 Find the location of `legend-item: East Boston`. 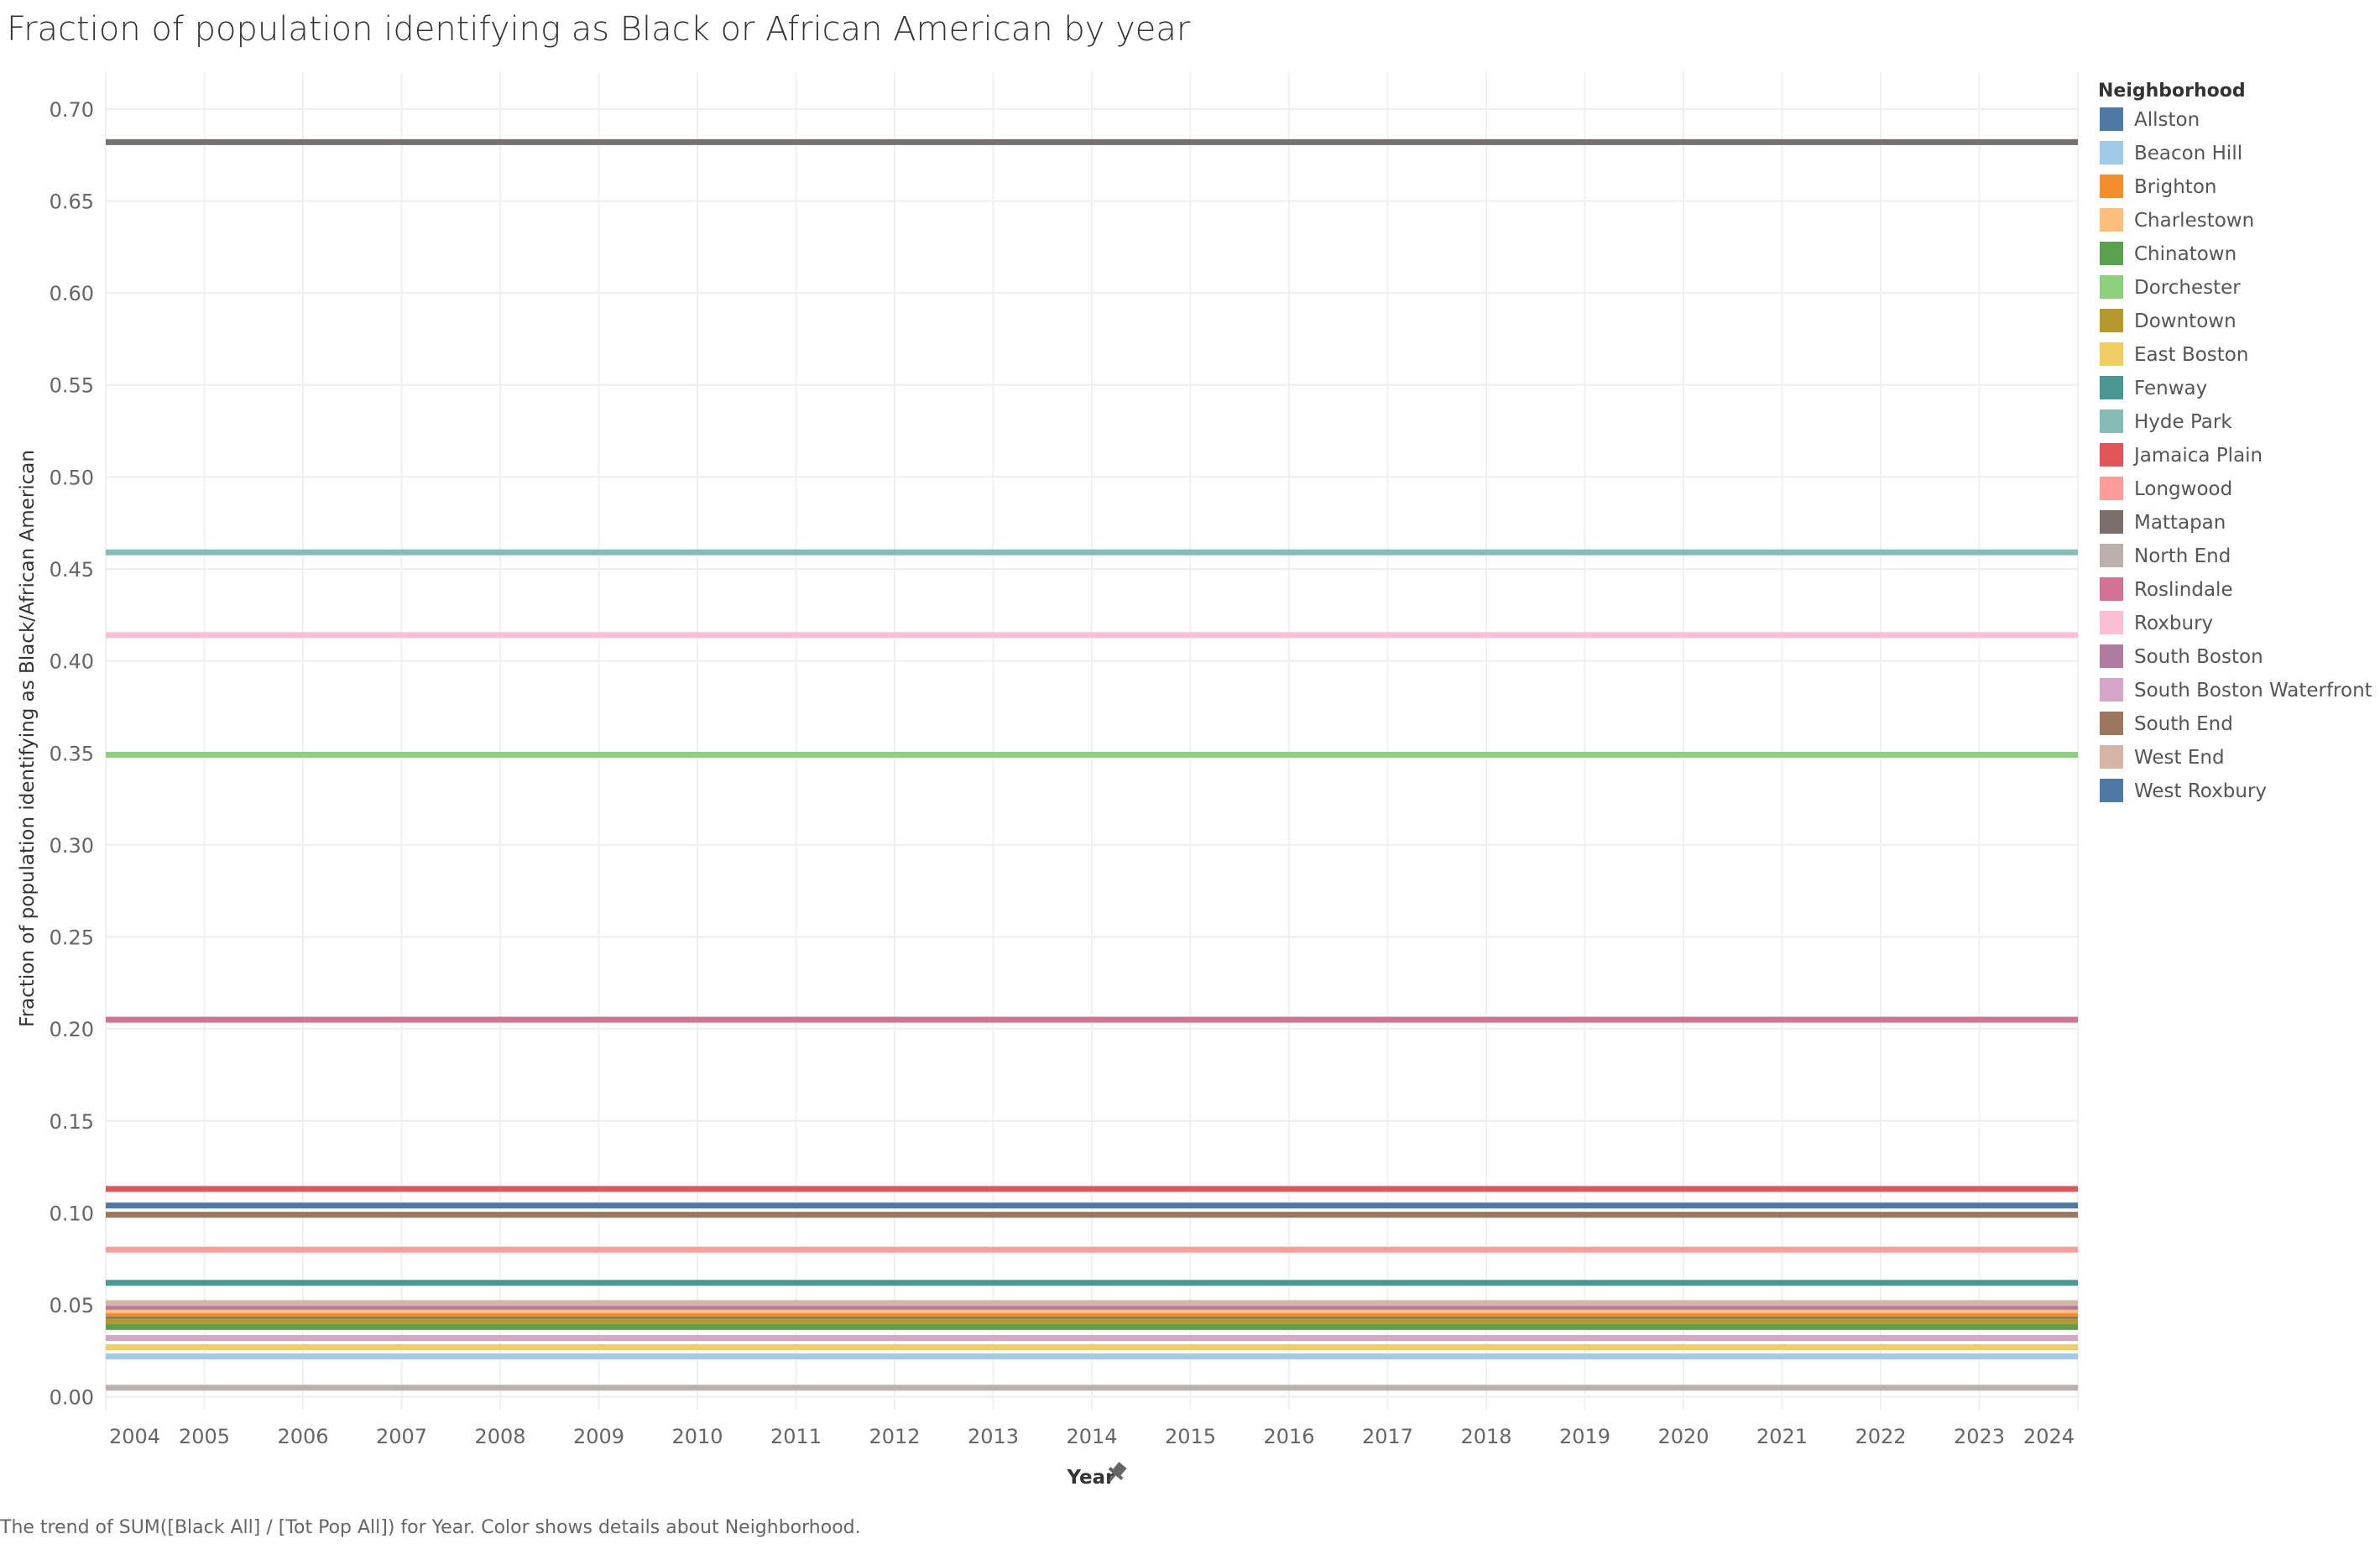

legend-item: East Boston is located at coordinates (2174, 354).